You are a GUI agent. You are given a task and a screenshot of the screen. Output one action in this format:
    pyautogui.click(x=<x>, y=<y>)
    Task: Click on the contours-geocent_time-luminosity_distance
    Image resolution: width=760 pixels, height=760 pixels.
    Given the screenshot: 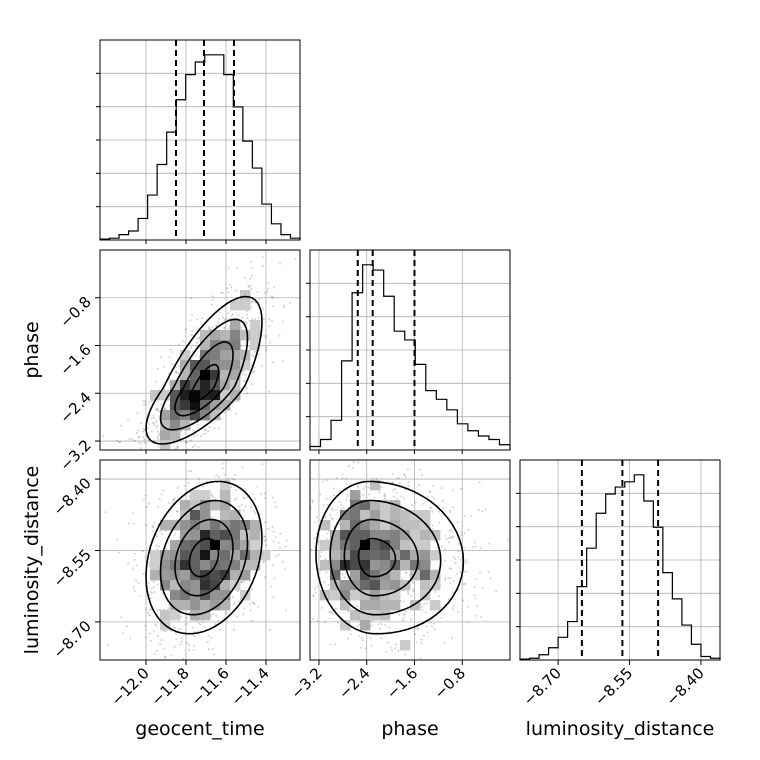 What is the action you would take?
    pyautogui.click(x=204, y=557)
    